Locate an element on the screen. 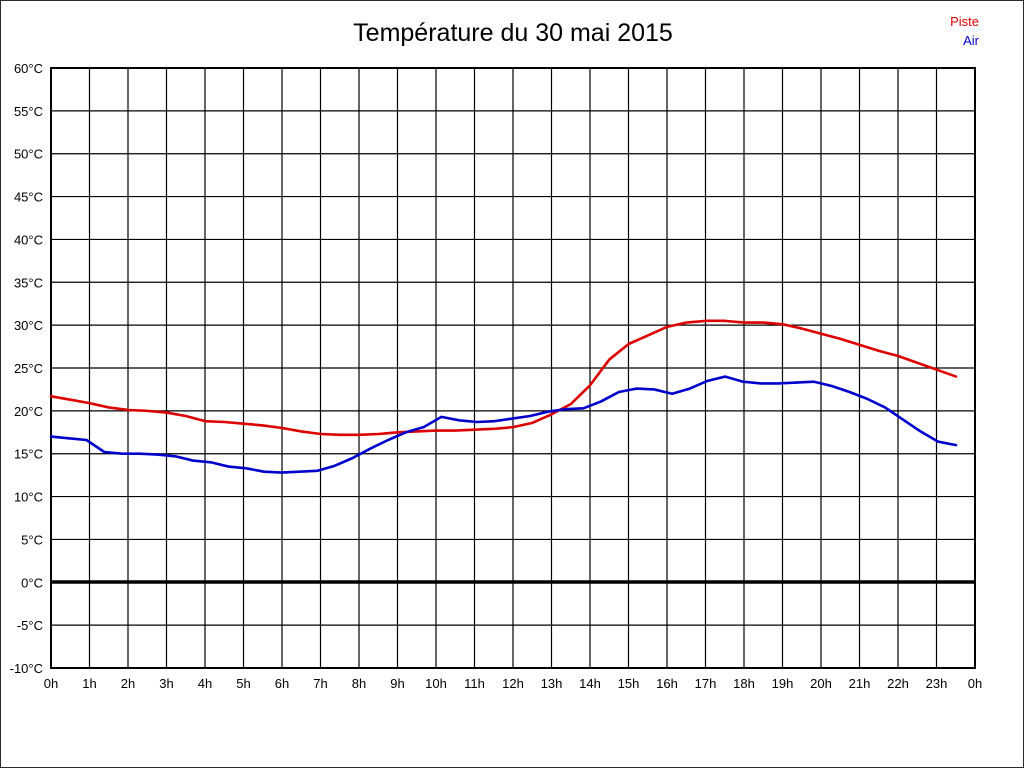 This screenshot has height=769, width=1024. x-axis-tick-label: 2h is located at coordinates (128, 683).